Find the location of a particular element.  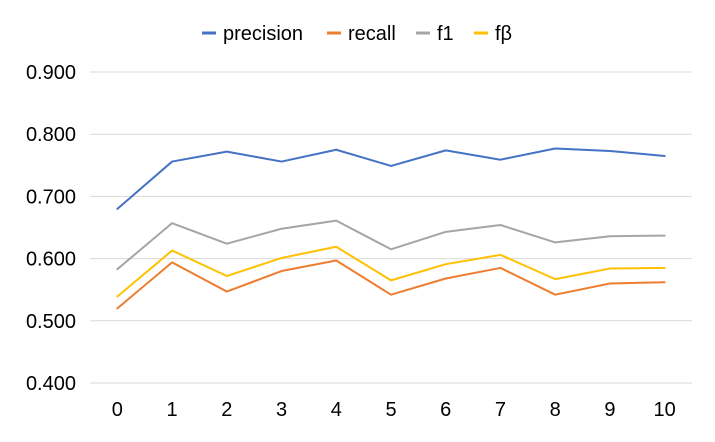

x-axis-tick-labels: 0 1 2 3 4 5 6 7 8 9 10 is located at coordinates (394, 410).